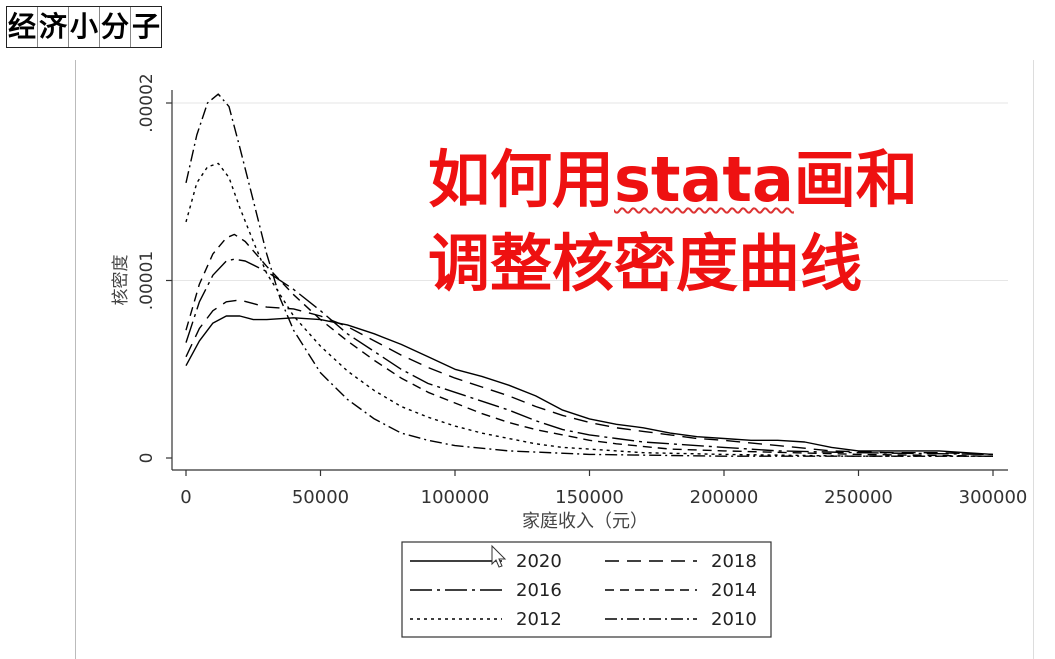 The height and width of the screenshot is (659, 1055). Describe the element at coordinates (734, 619) in the screenshot. I see `legend-label: 2010` at that location.